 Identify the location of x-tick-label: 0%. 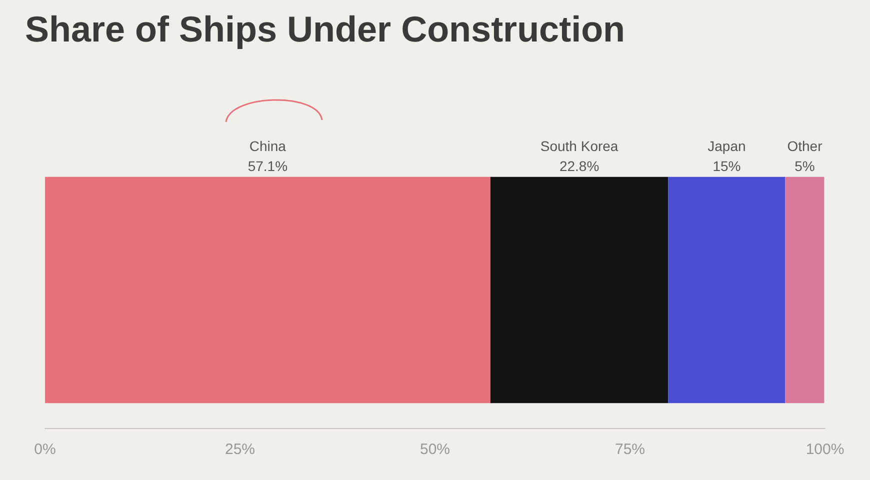
(45, 449).